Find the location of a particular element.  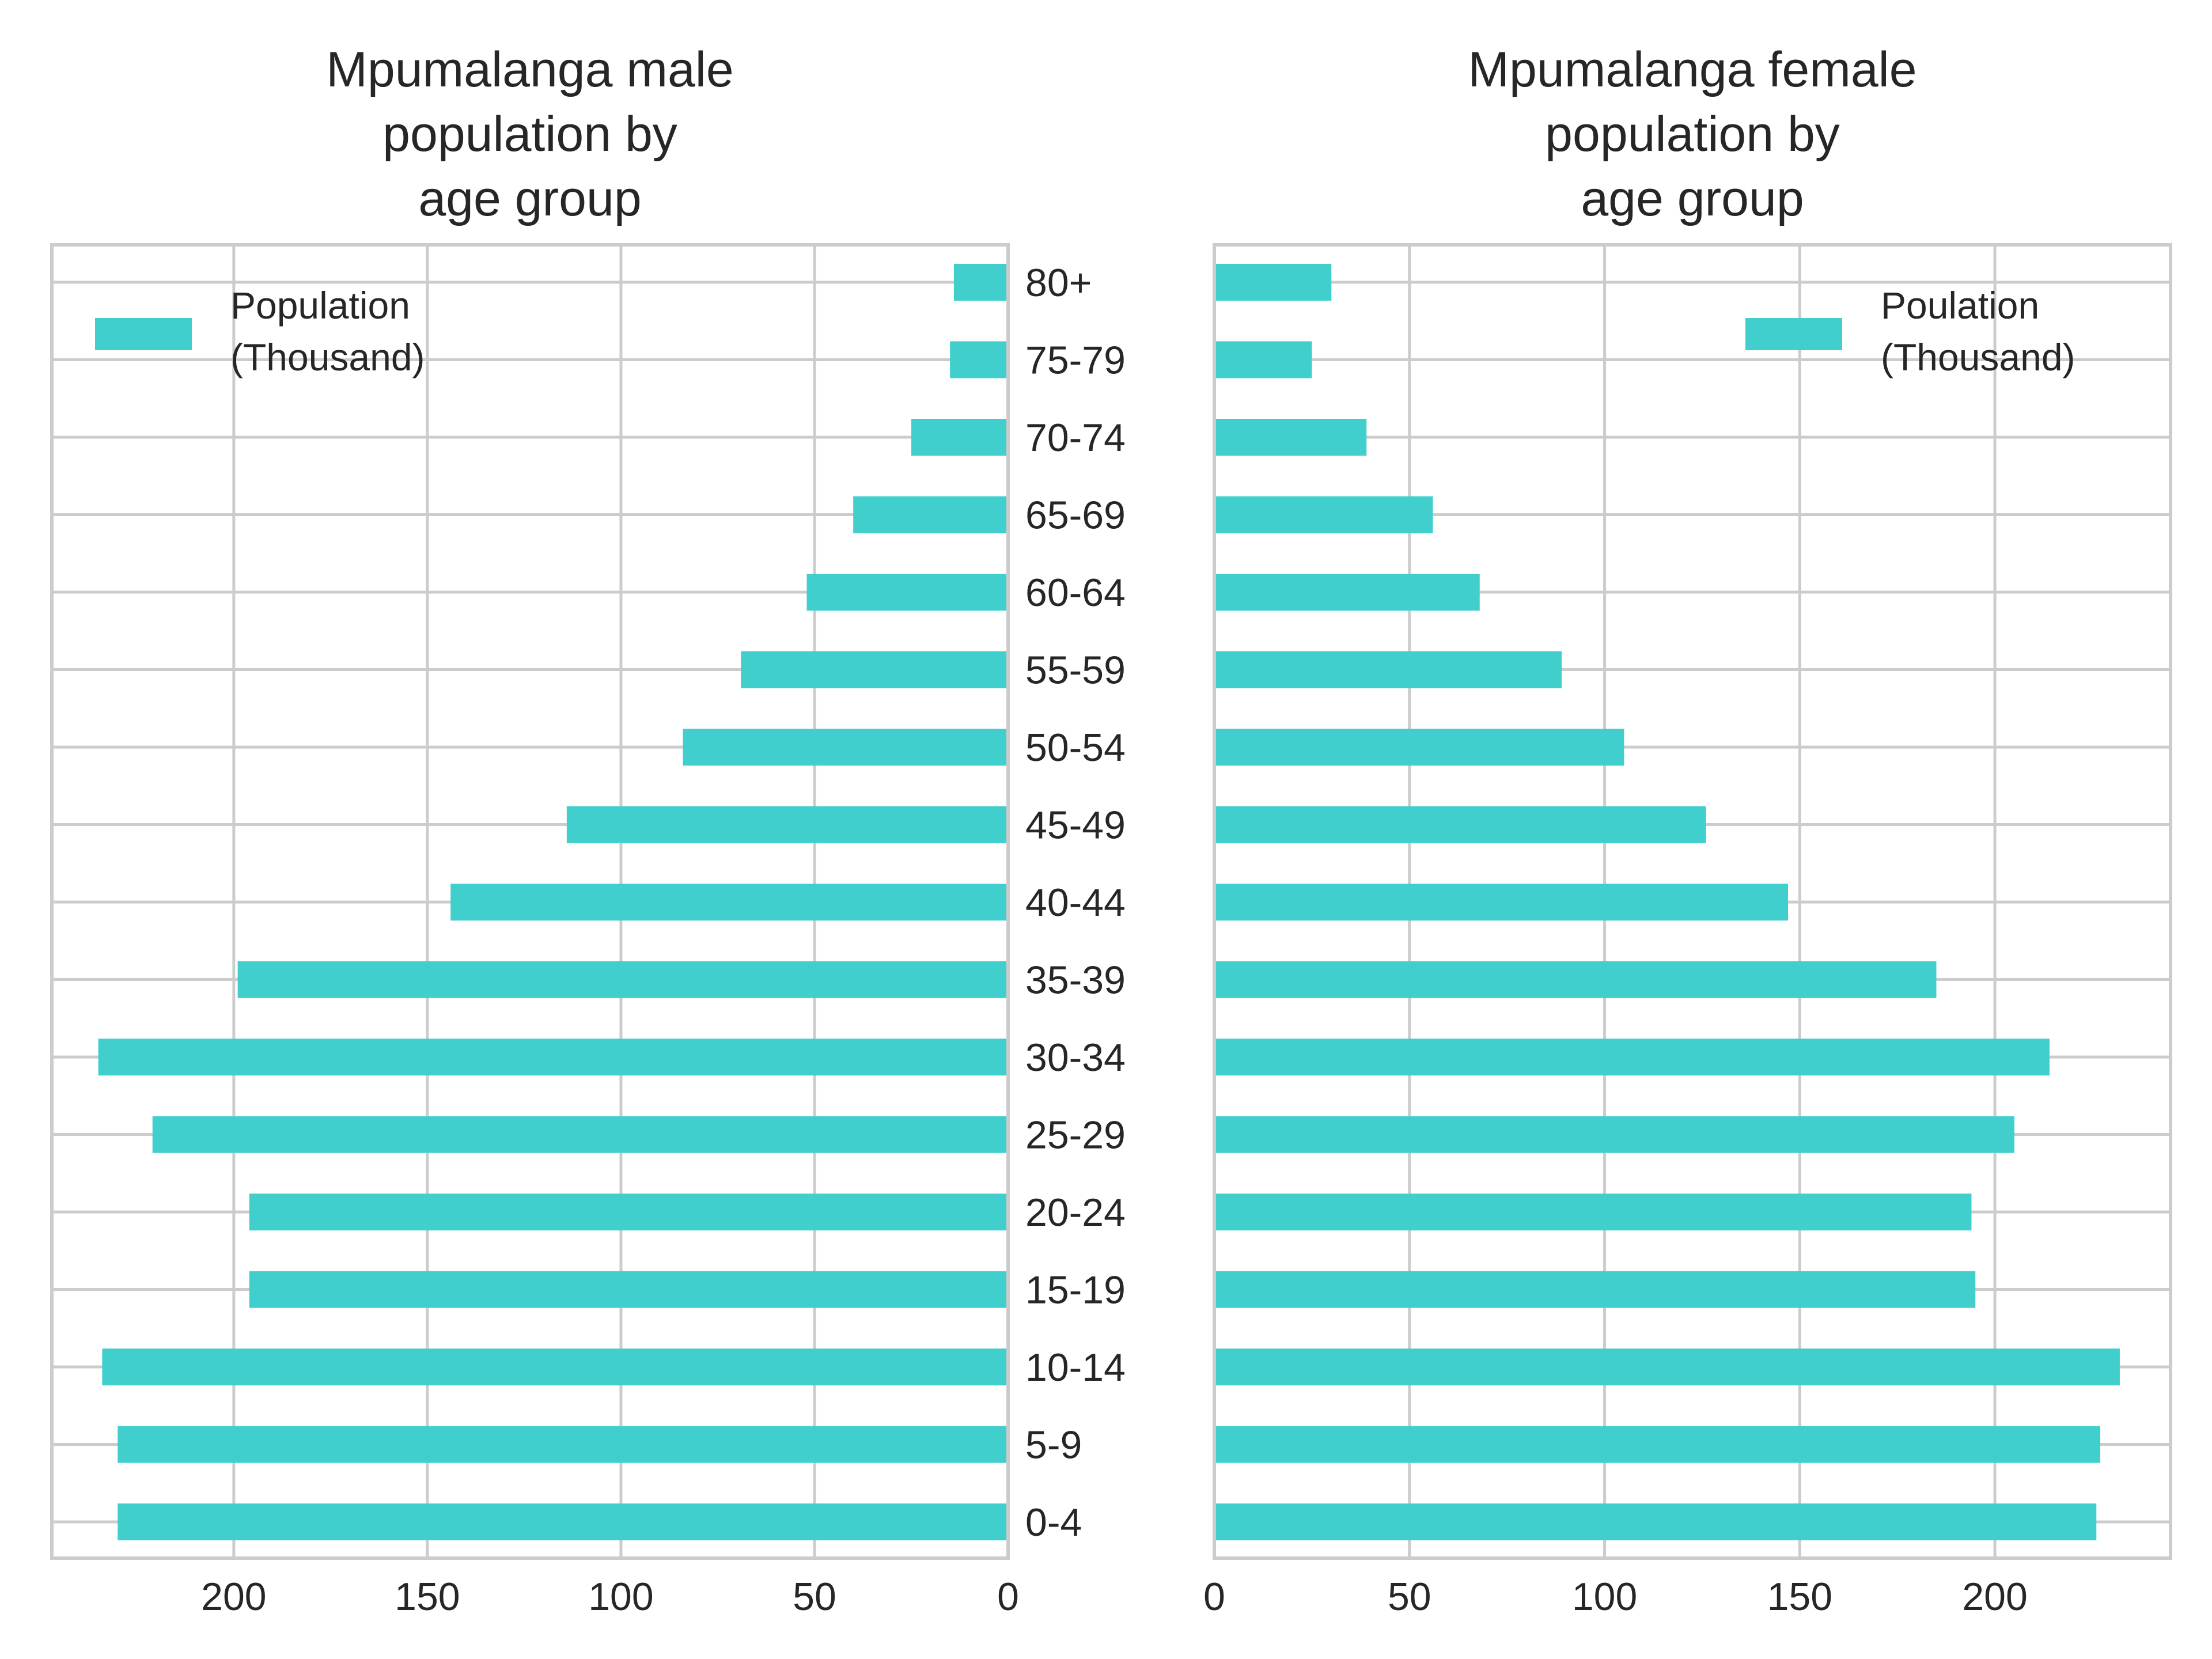

male-chart-title-line-2: population by is located at coordinates (529, 134).